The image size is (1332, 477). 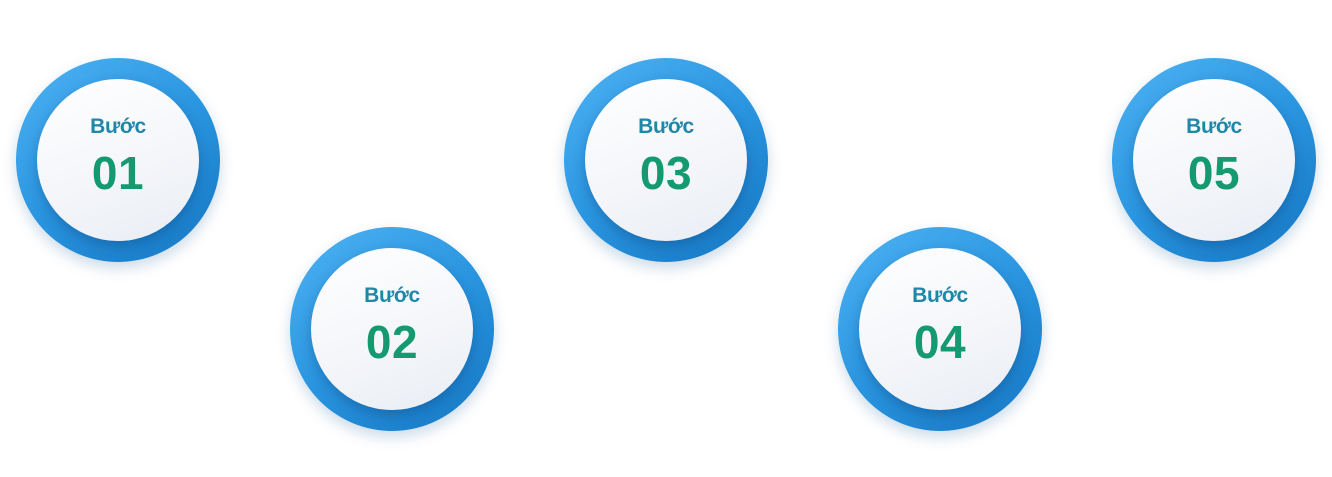 I want to click on step-circle-01: Bước 01, so click(x=118, y=160).